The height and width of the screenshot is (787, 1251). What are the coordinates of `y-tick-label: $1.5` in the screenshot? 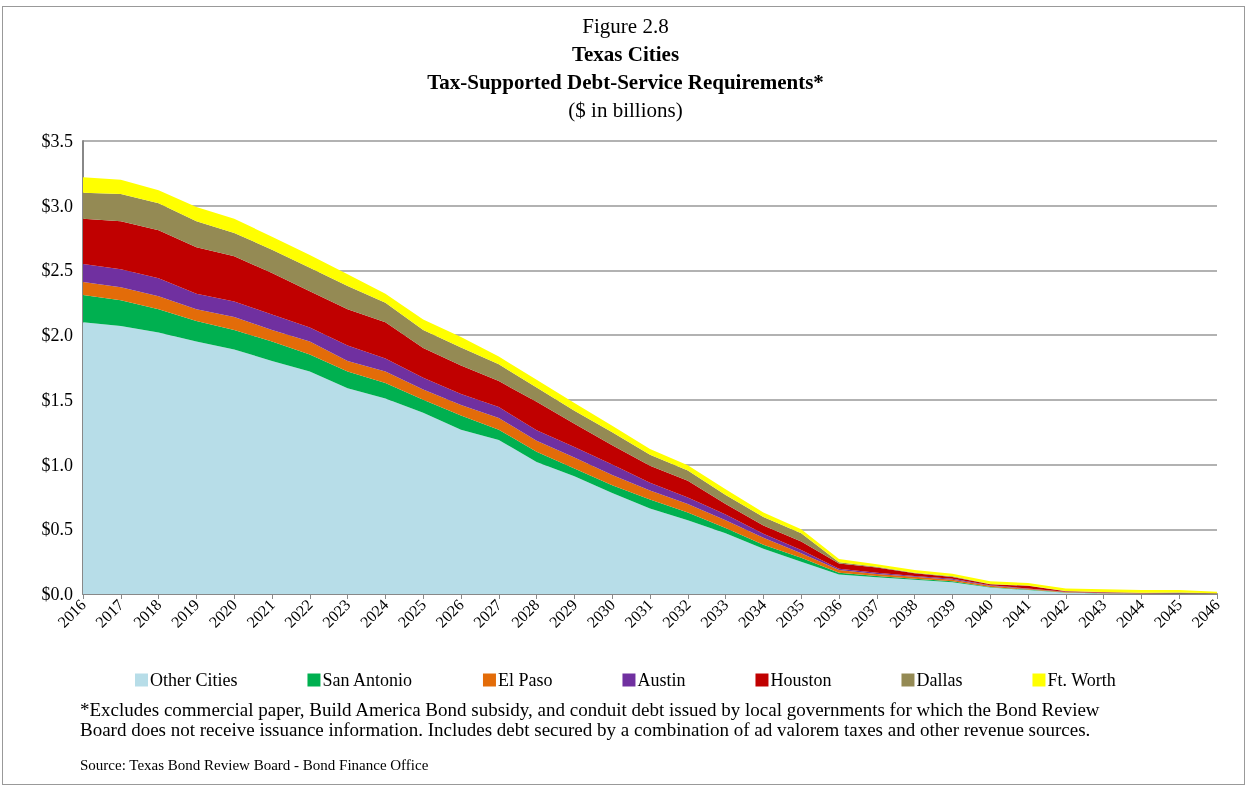 It's located at (57, 399).